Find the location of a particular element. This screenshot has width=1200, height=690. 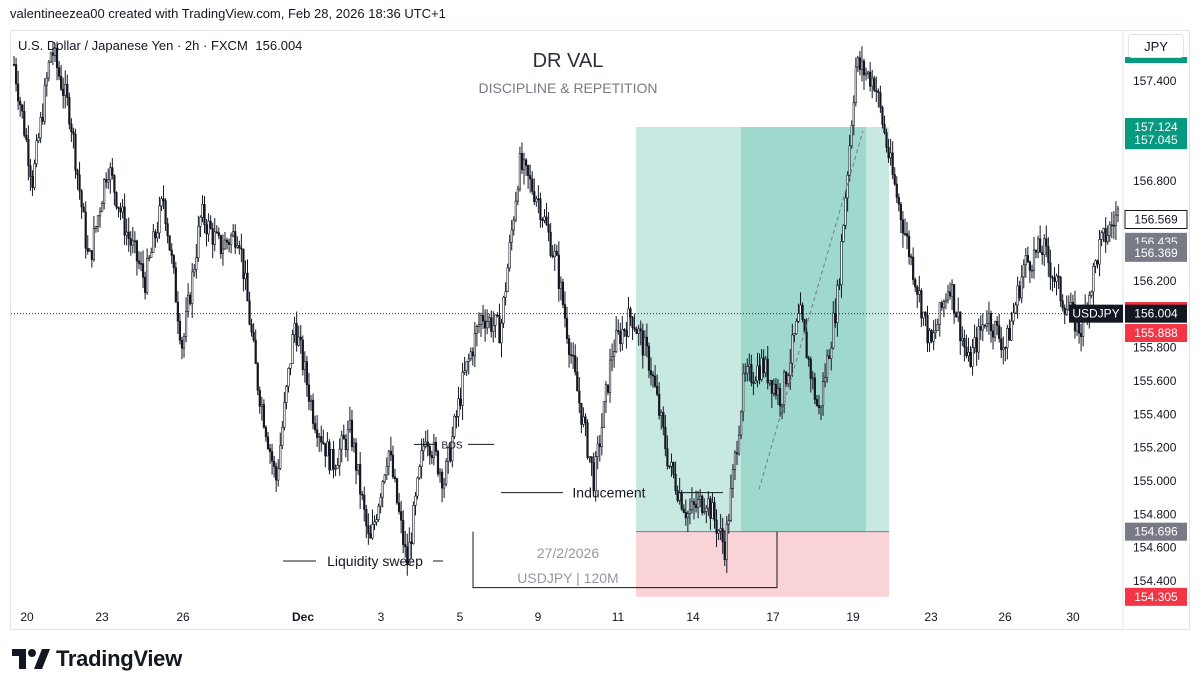

tradingview-logo: TradingView is located at coordinates (97, 659).